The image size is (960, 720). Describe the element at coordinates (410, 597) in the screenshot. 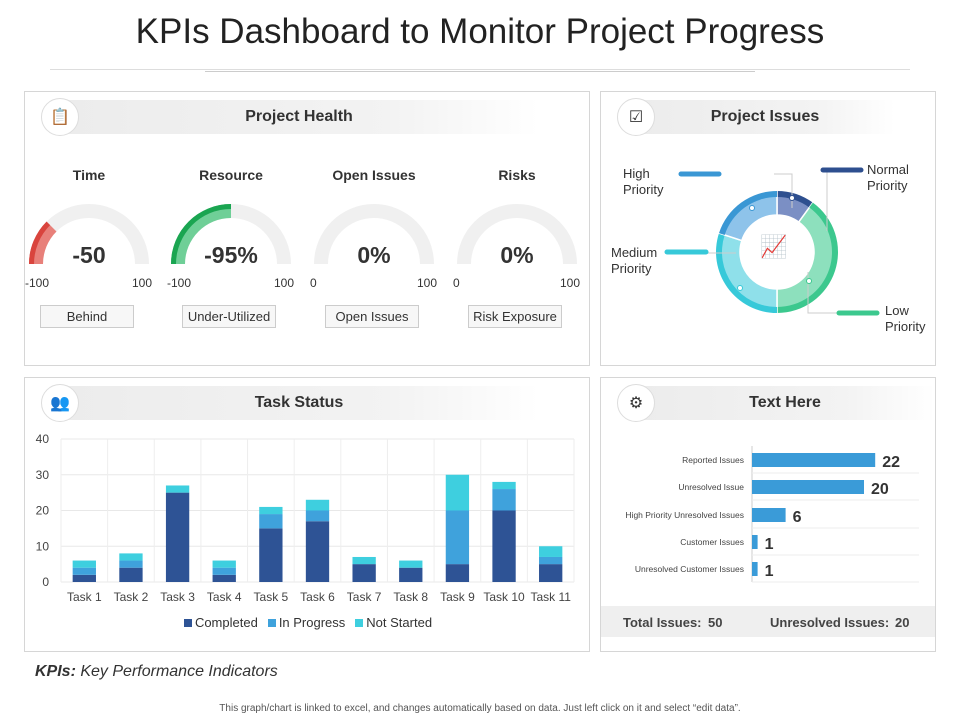

I see `x-tick-label: Task 8` at that location.